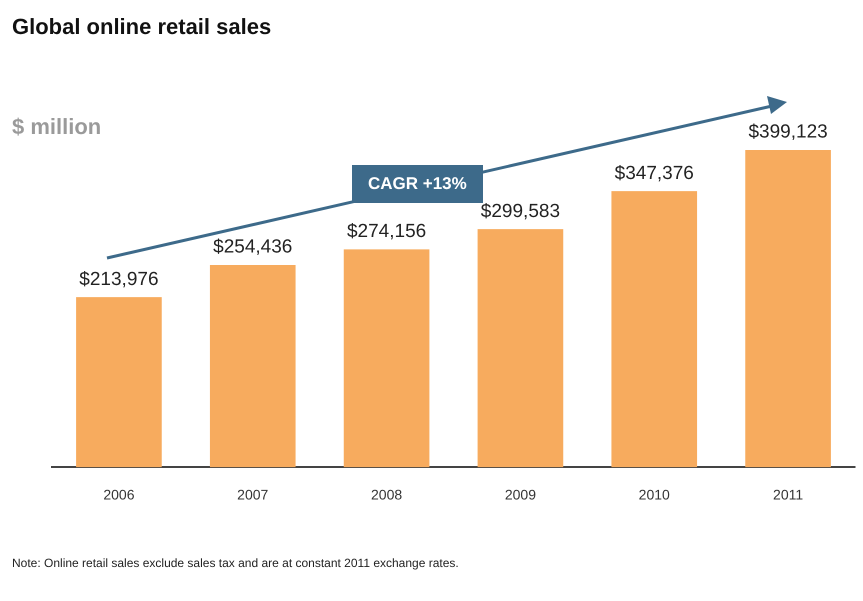 The height and width of the screenshot is (601, 863). Describe the element at coordinates (386, 231) in the screenshot. I see `data-label: $274,156` at that location.